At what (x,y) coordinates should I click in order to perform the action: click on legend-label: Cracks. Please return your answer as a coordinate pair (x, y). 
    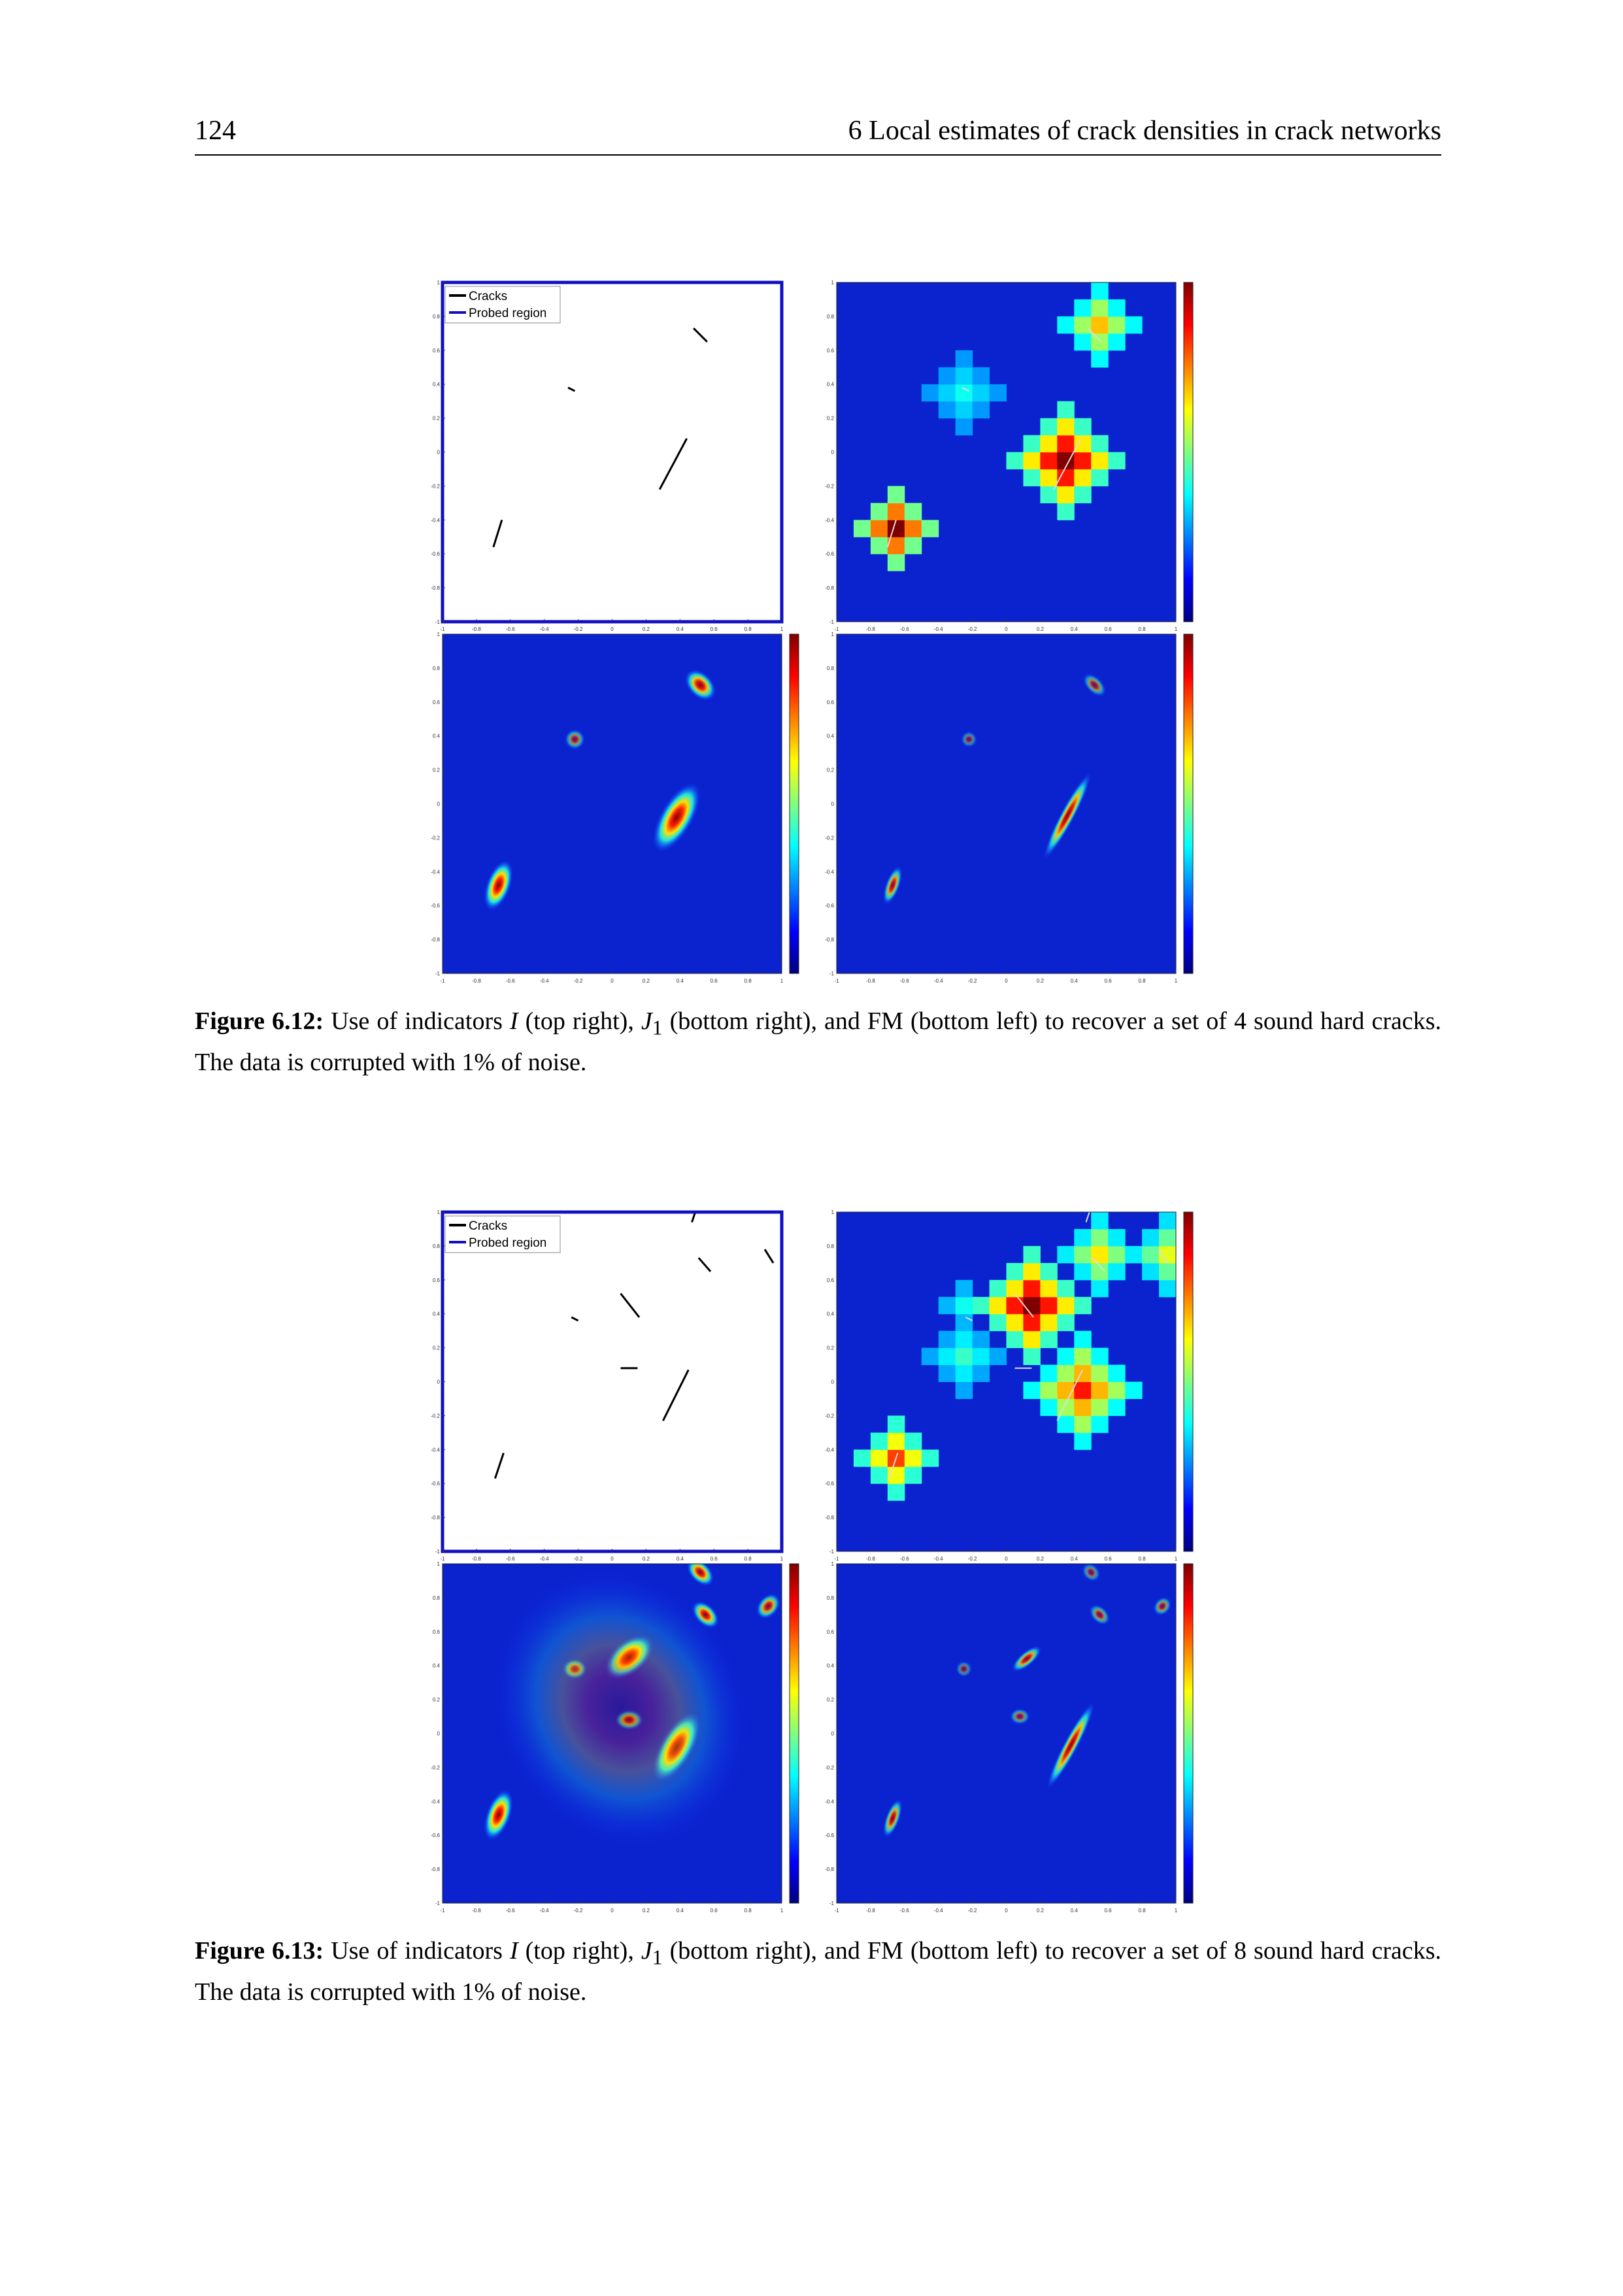
    Looking at the image, I should click on (488, 296).